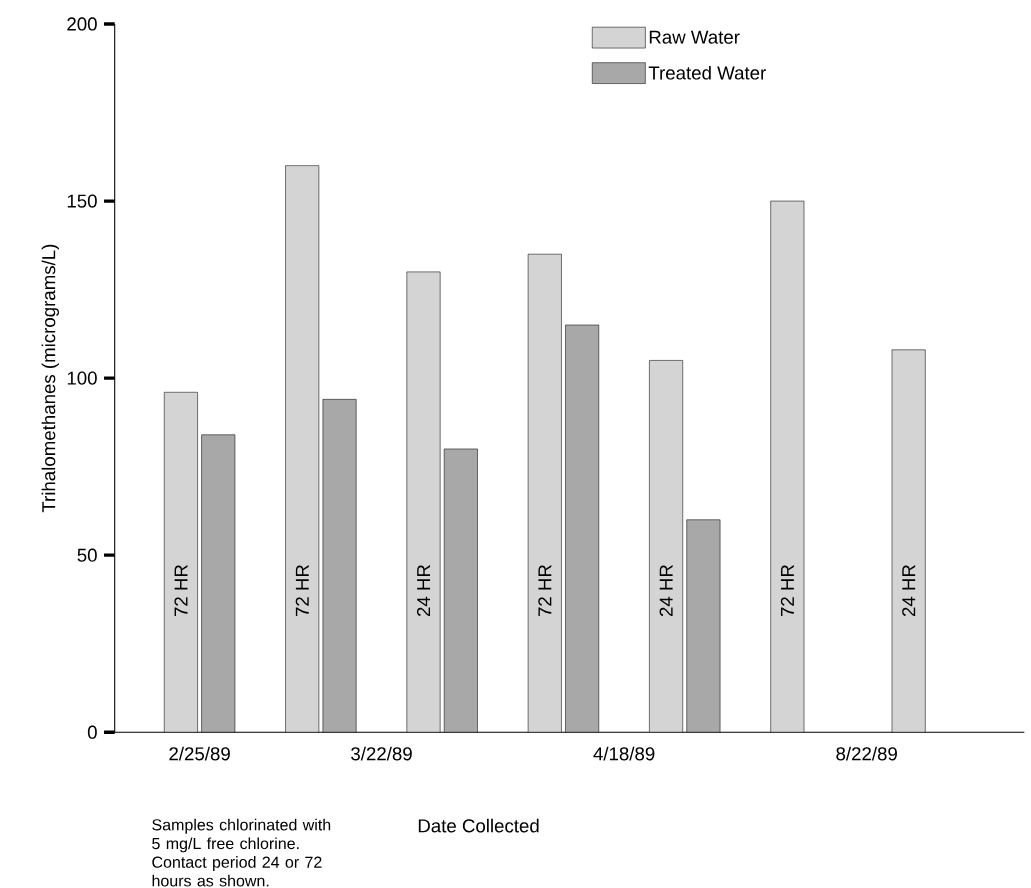 The width and height of the screenshot is (1031, 888). What do you see at coordinates (866, 753) in the screenshot?
I see `text: 8/22/89` at bounding box center [866, 753].